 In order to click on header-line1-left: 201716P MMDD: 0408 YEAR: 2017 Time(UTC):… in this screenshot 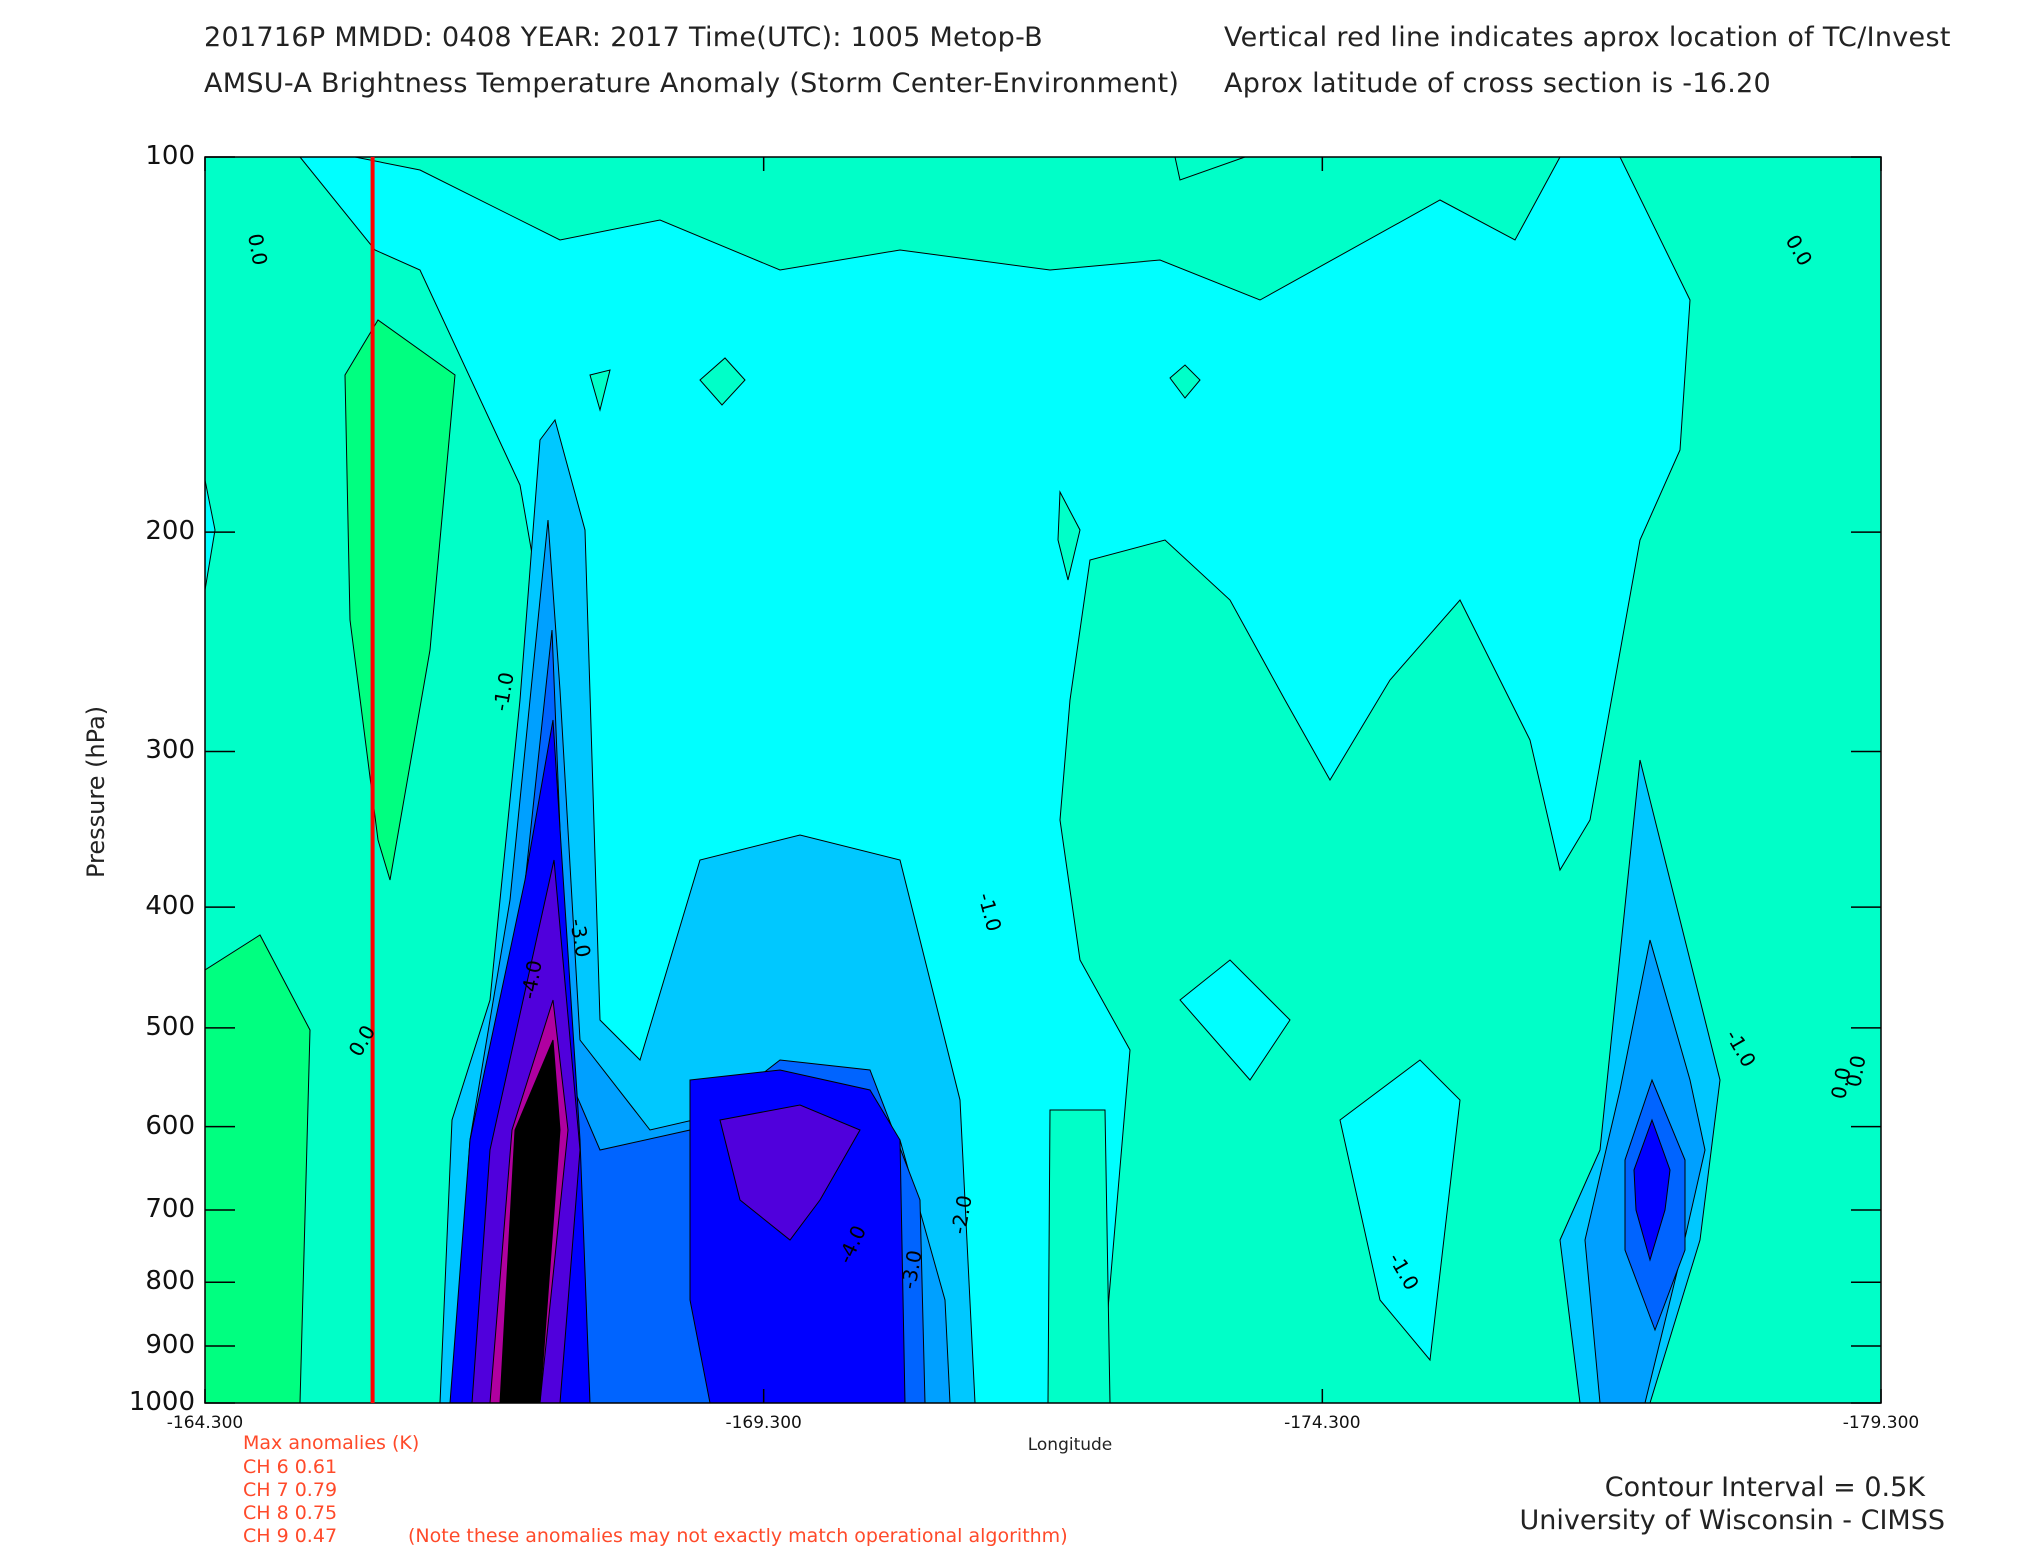, I will do `click(624, 37)`.